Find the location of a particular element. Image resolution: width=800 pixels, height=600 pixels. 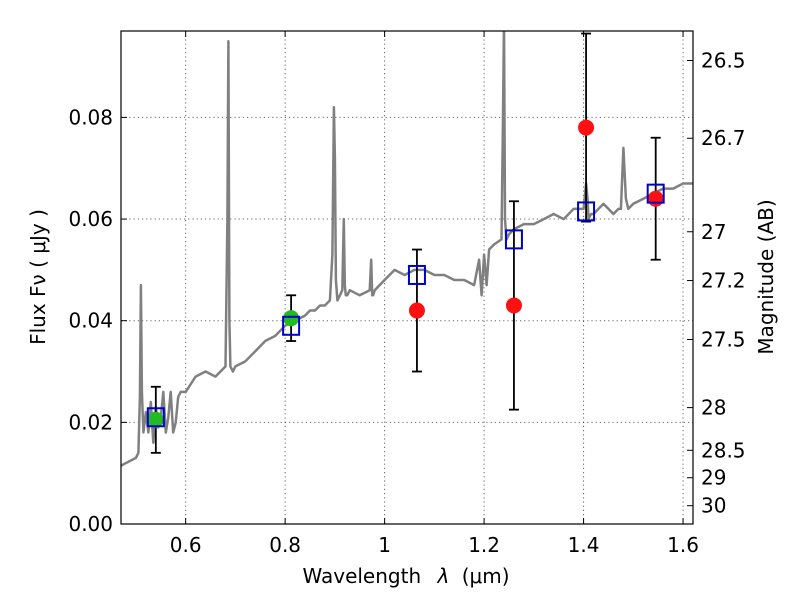

y-axis-ticks: 0.00 0.02 0.04 0.06 0.08 is located at coordinates (97, 320).